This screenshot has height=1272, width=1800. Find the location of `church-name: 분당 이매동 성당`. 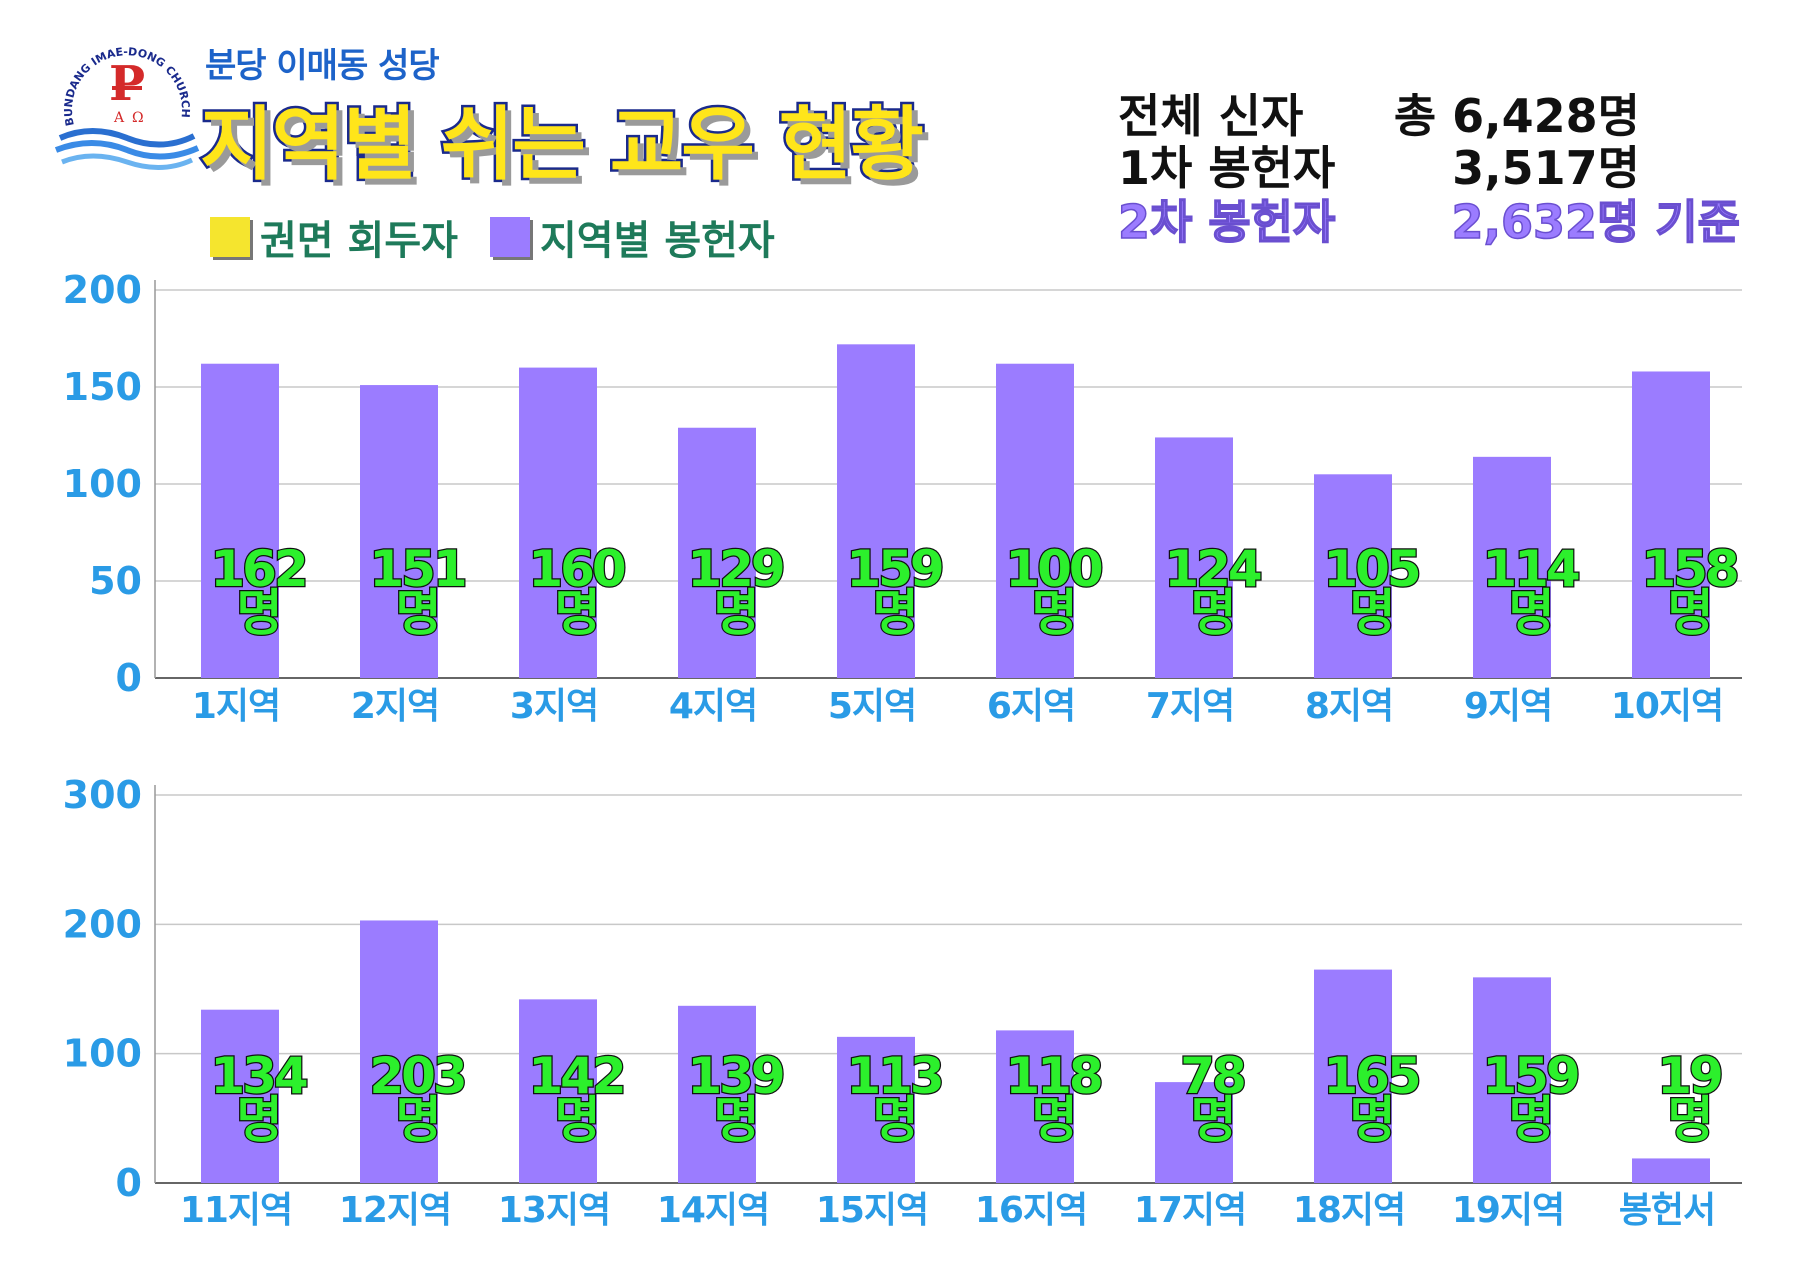

church-name: 분당 이매동 성당 is located at coordinates (322, 66).